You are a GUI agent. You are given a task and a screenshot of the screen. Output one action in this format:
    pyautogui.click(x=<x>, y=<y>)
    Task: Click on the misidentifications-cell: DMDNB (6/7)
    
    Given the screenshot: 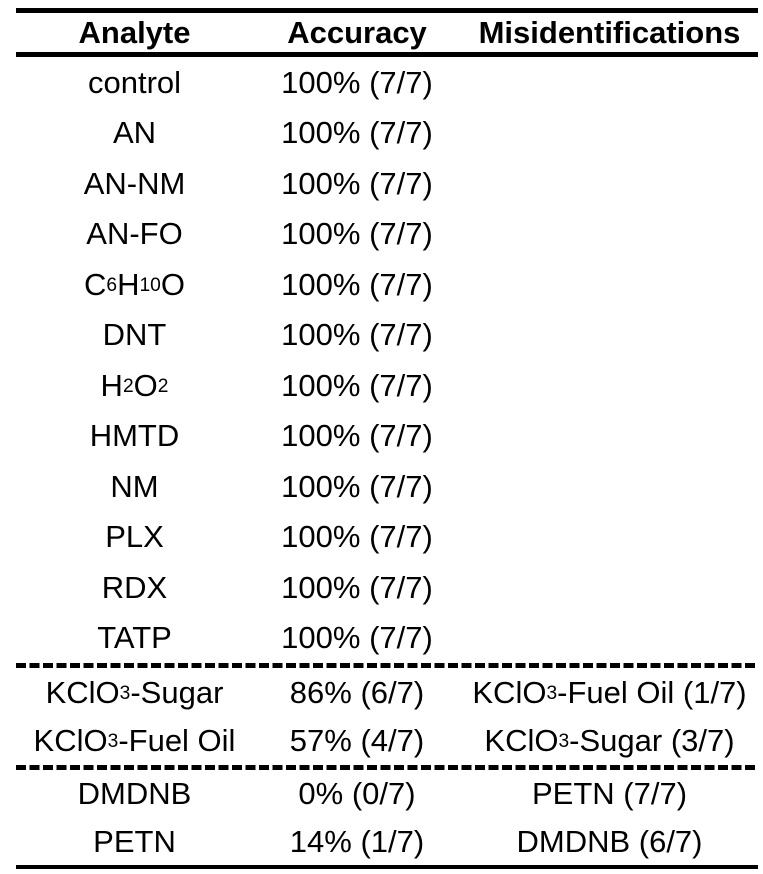 What is the action you would take?
    pyautogui.click(x=609, y=841)
    